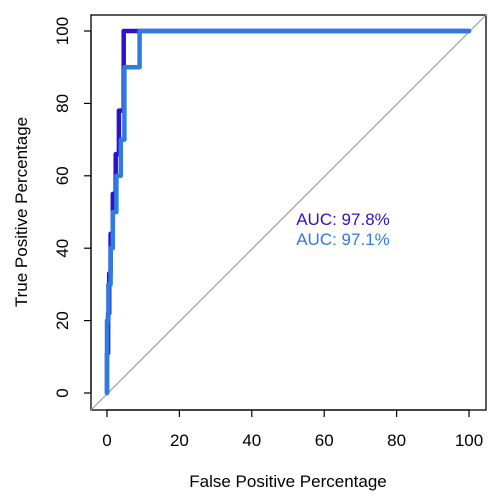  What do you see at coordinates (469, 440) in the screenshot?
I see `x-tick-label: 100` at bounding box center [469, 440].